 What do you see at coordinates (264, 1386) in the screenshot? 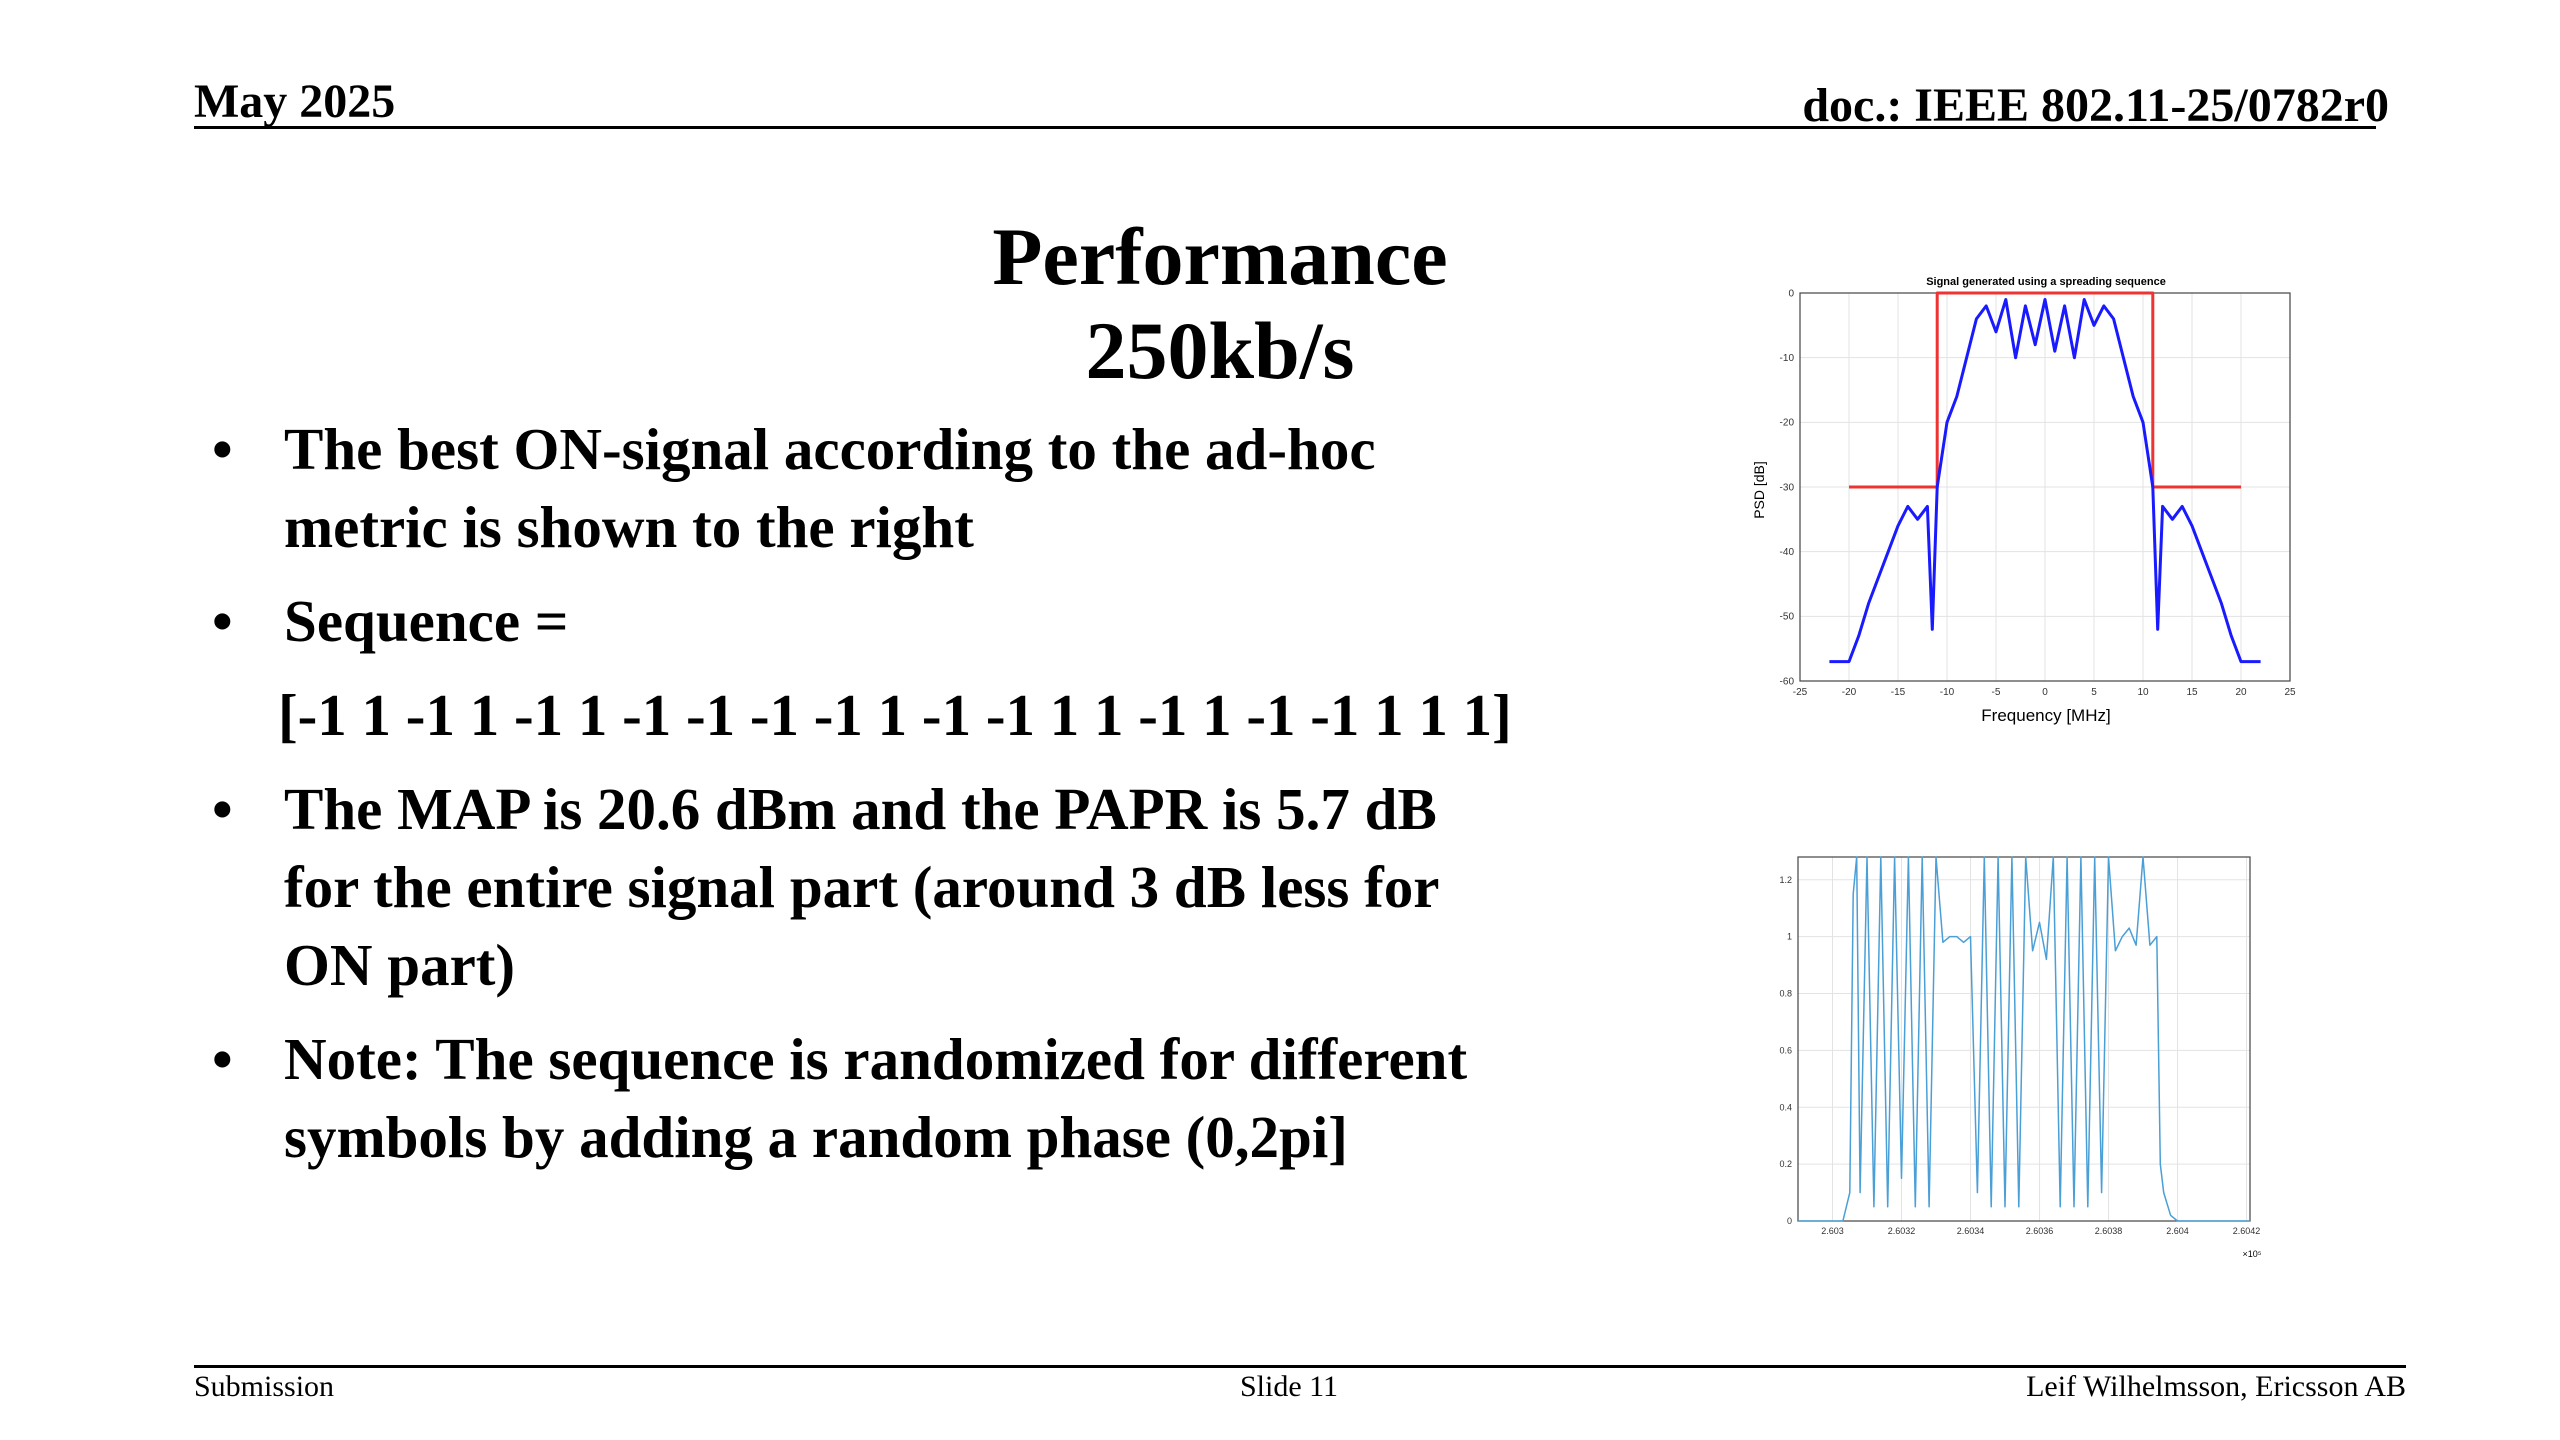
I see `footer-submission: Submission` at bounding box center [264, 1386].